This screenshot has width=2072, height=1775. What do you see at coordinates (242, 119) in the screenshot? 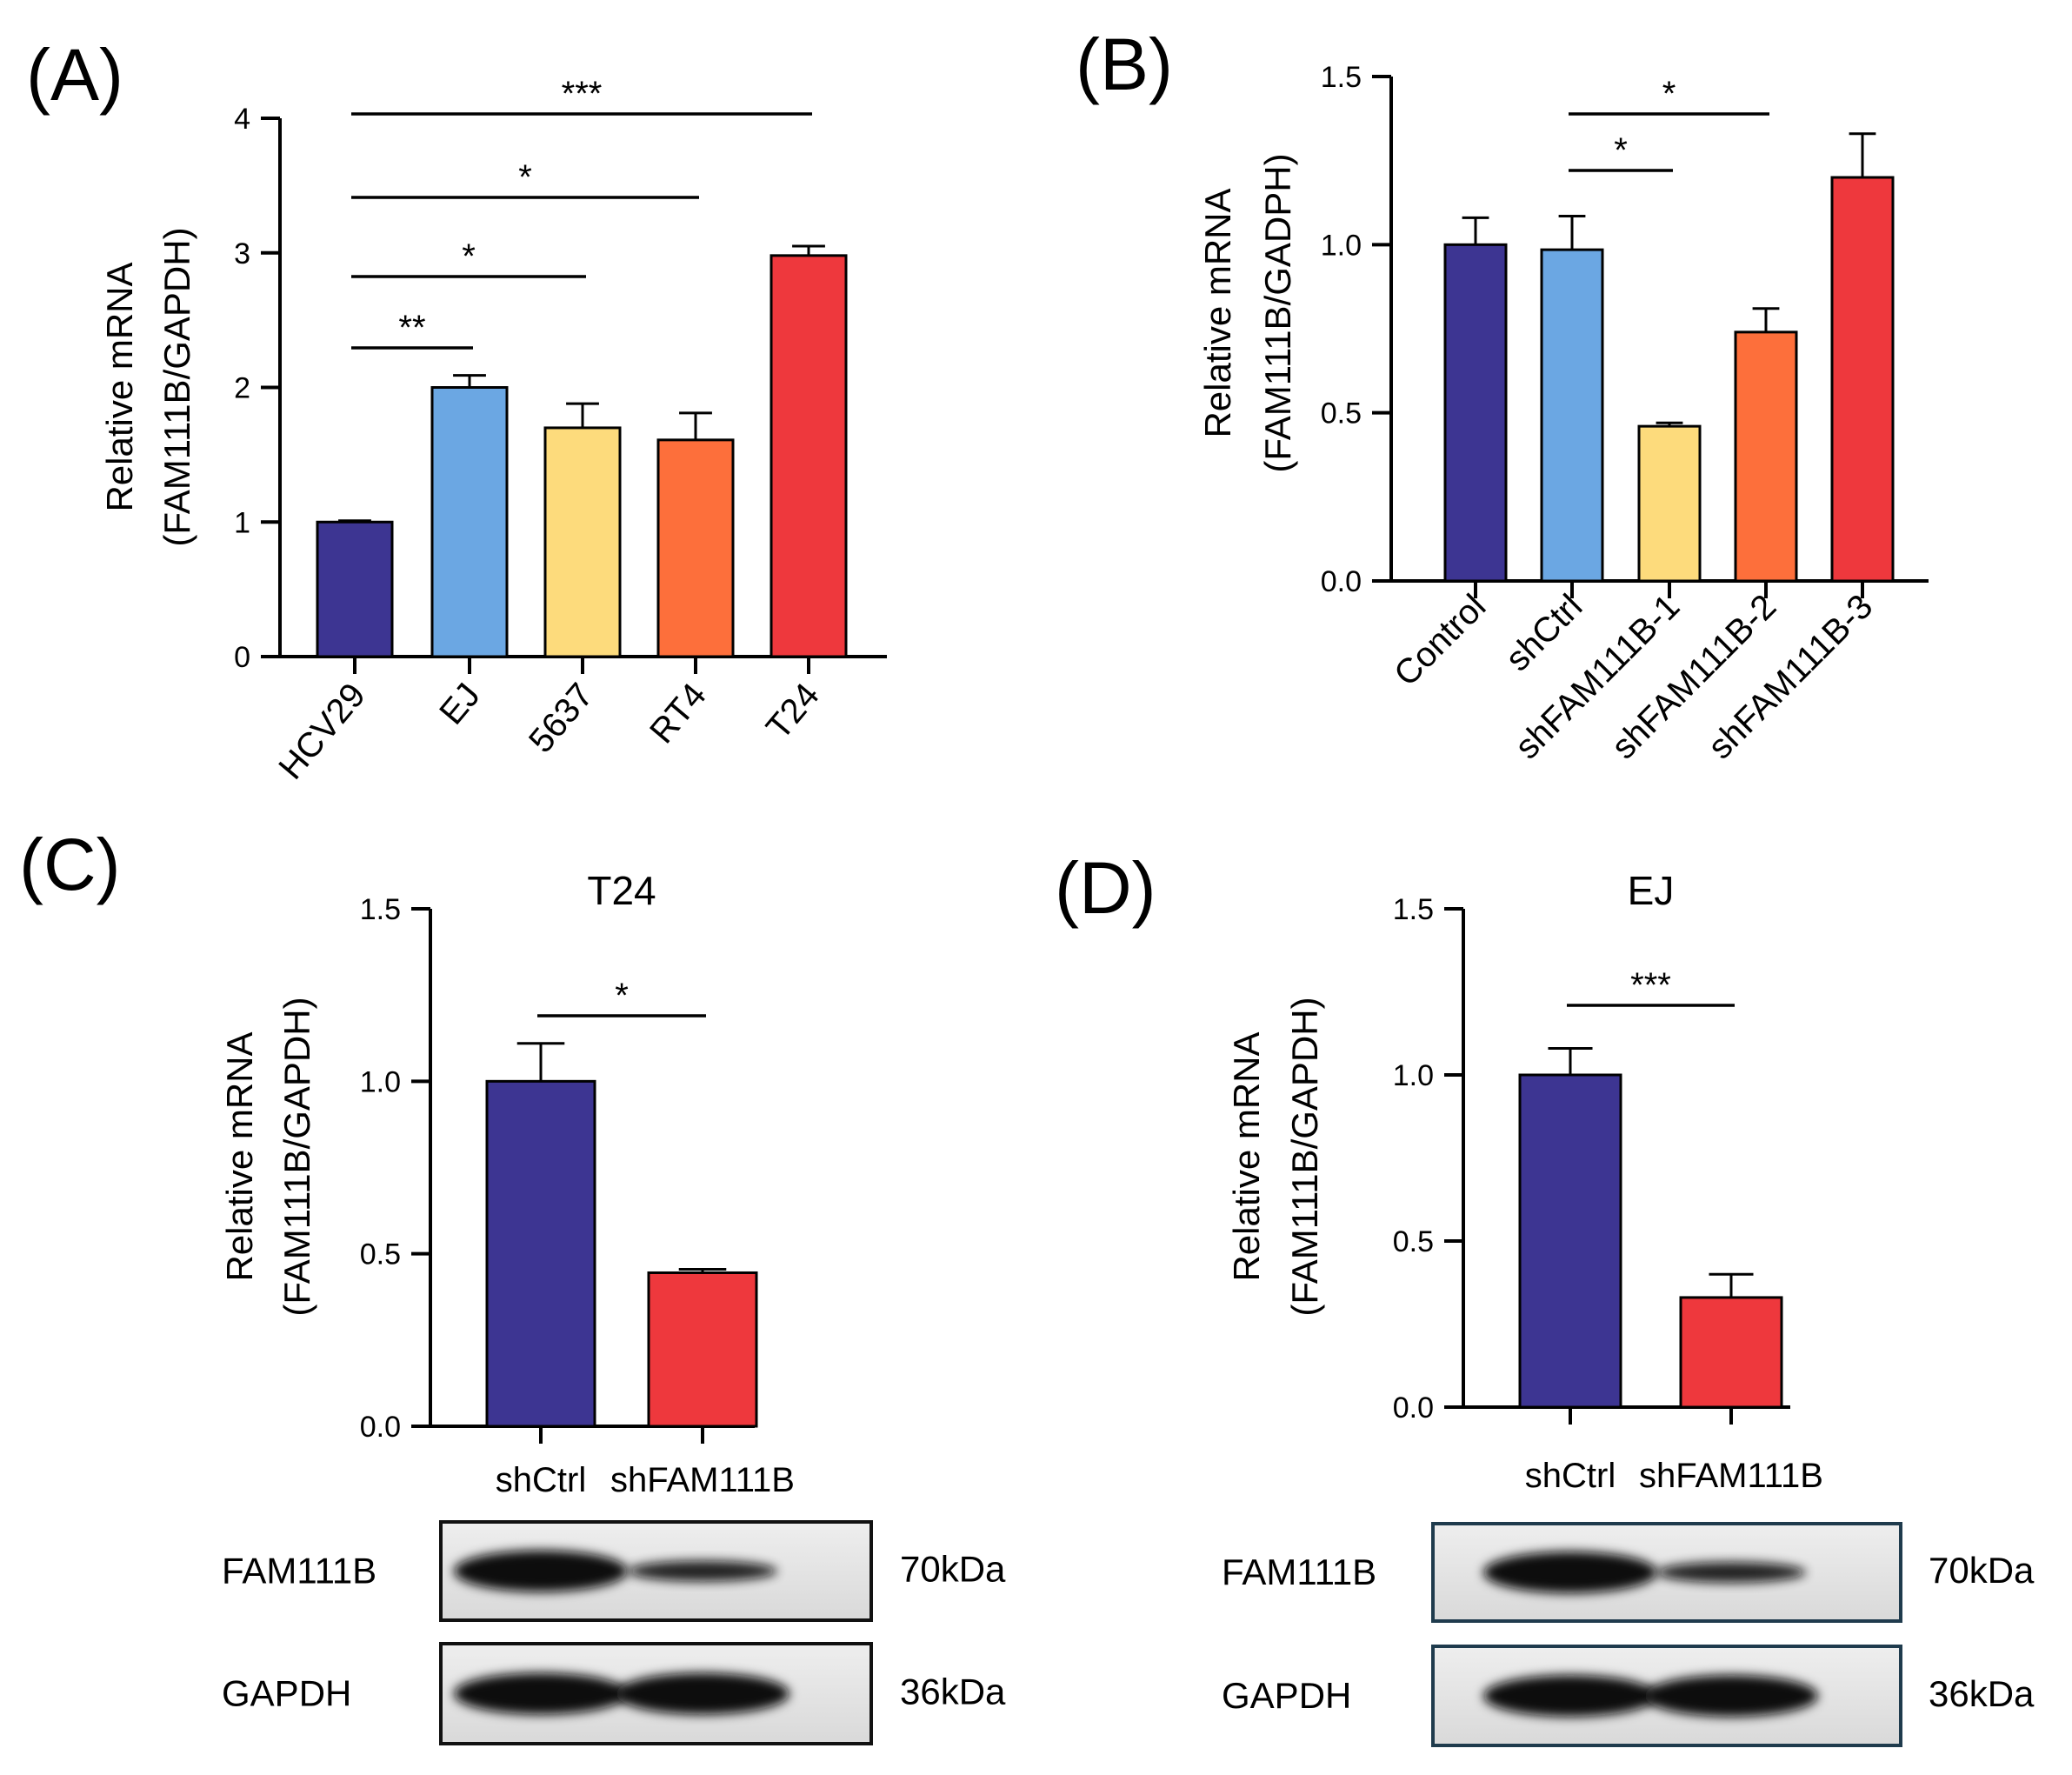
I see `y-tick-label: 4` at bounding box center [242, 119].